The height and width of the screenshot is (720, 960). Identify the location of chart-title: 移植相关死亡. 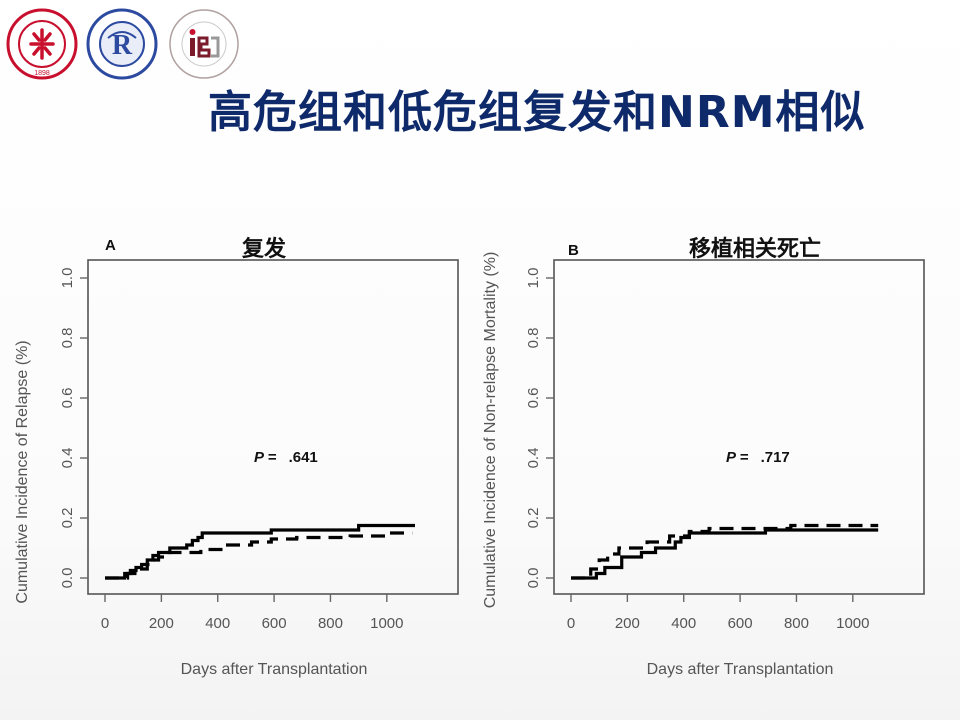
(755, 249).